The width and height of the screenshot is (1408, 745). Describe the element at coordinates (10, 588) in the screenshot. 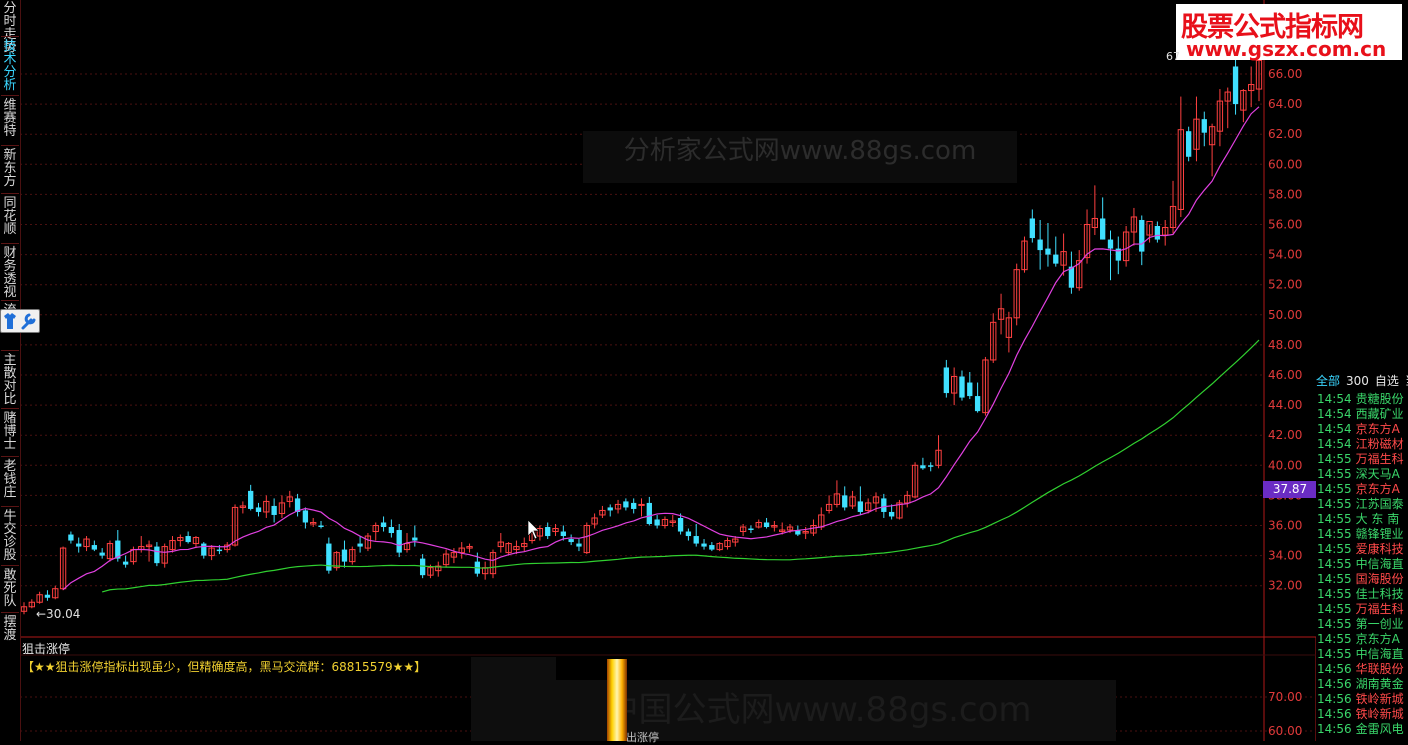

I see `left-tab-11: 敢死队` at that location.